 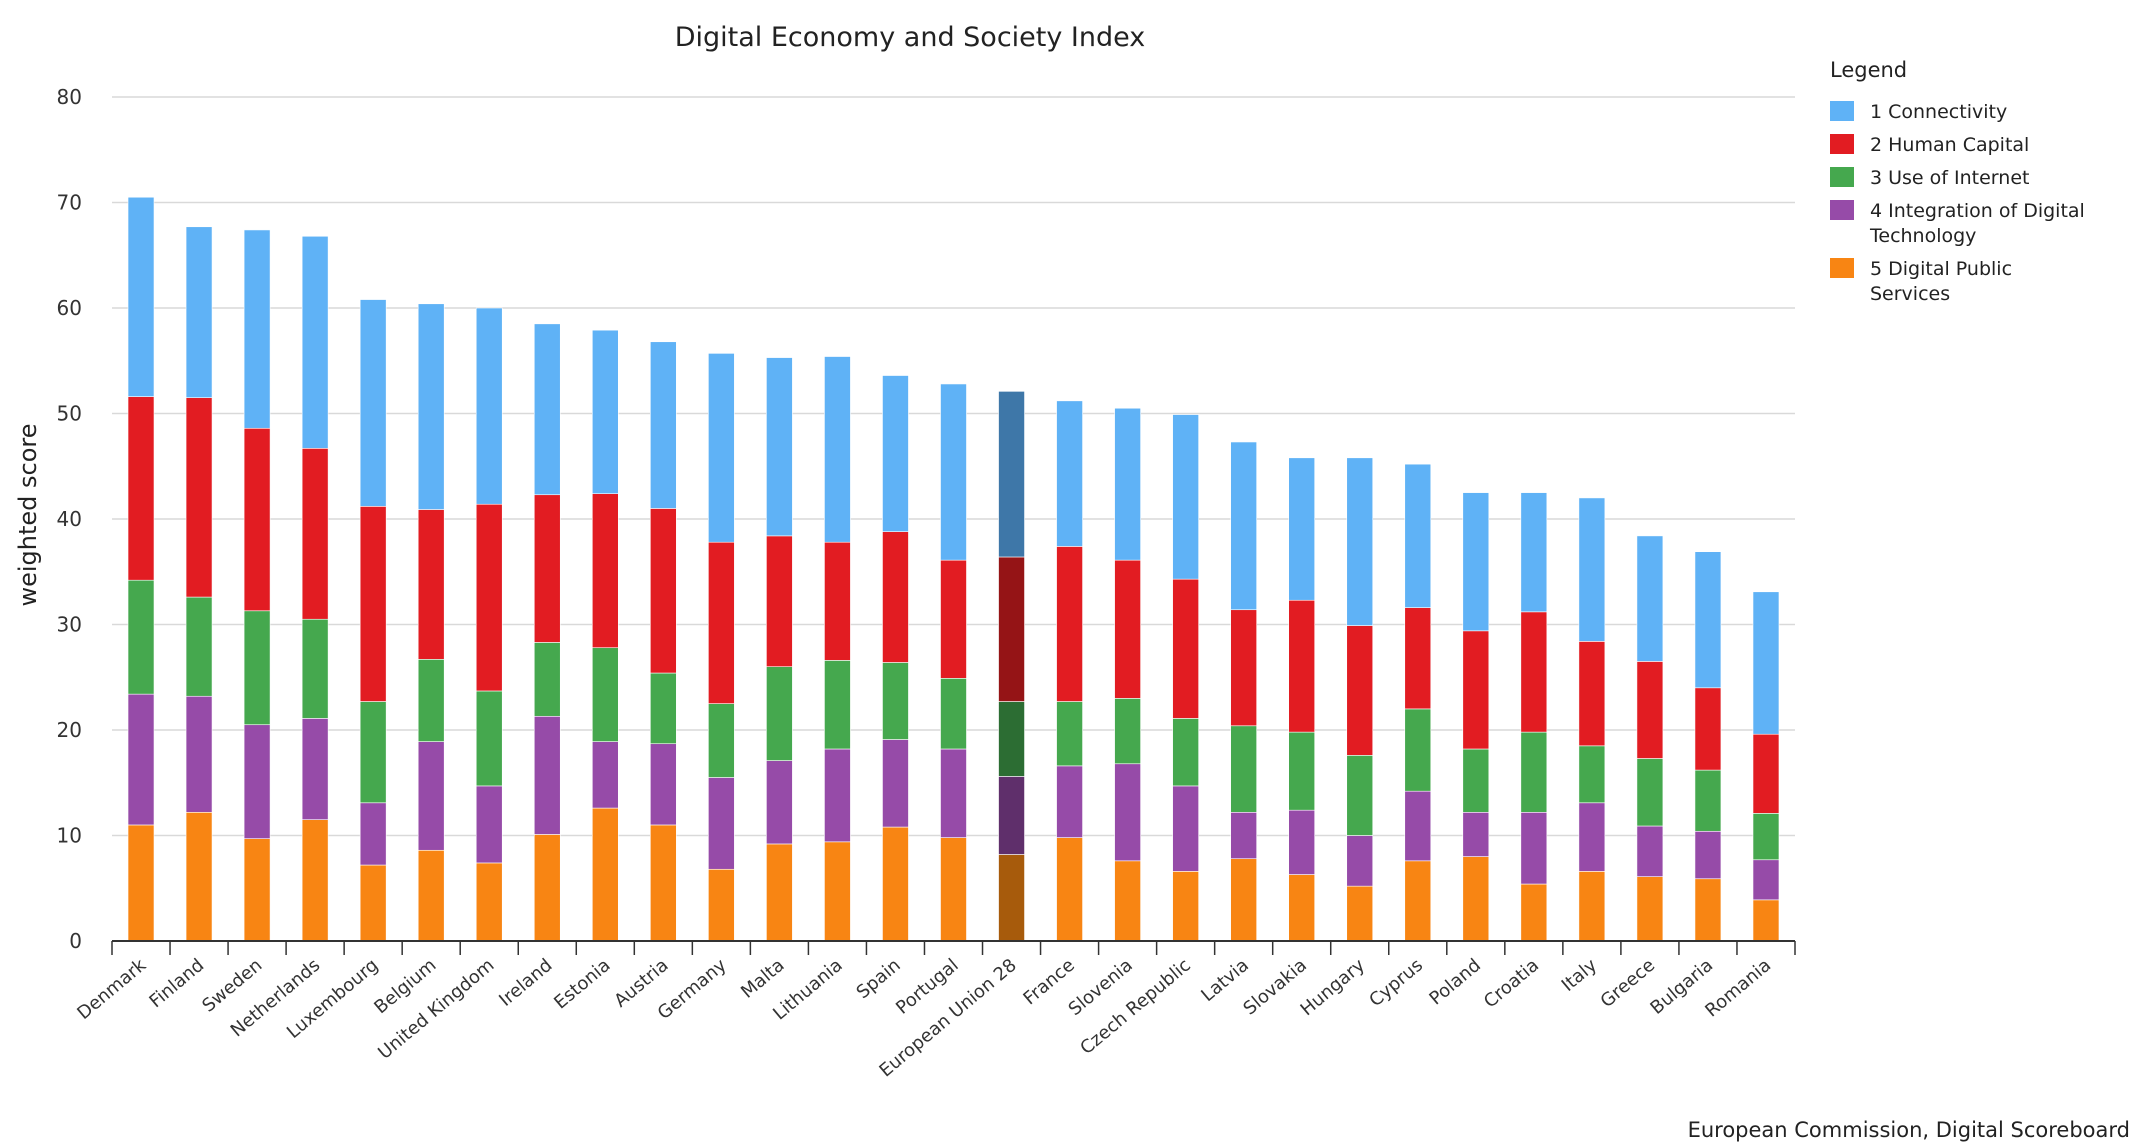 What do you see at coordinates (1938, 112) in the screenshot?
I see `legend-label-line: 1 Connectivity` at bounding box center [1938, 112].